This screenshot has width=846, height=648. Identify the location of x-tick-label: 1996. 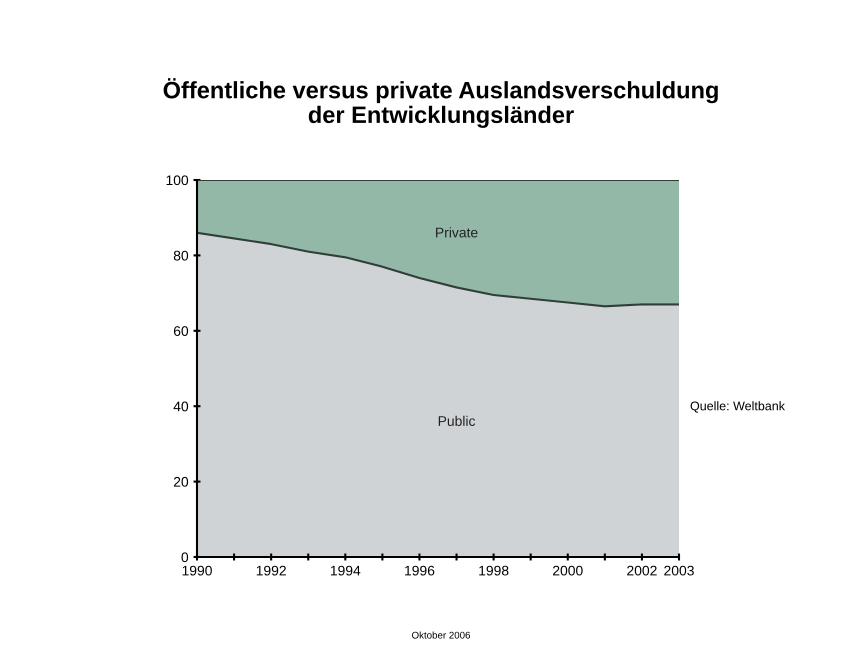
(419, 571).